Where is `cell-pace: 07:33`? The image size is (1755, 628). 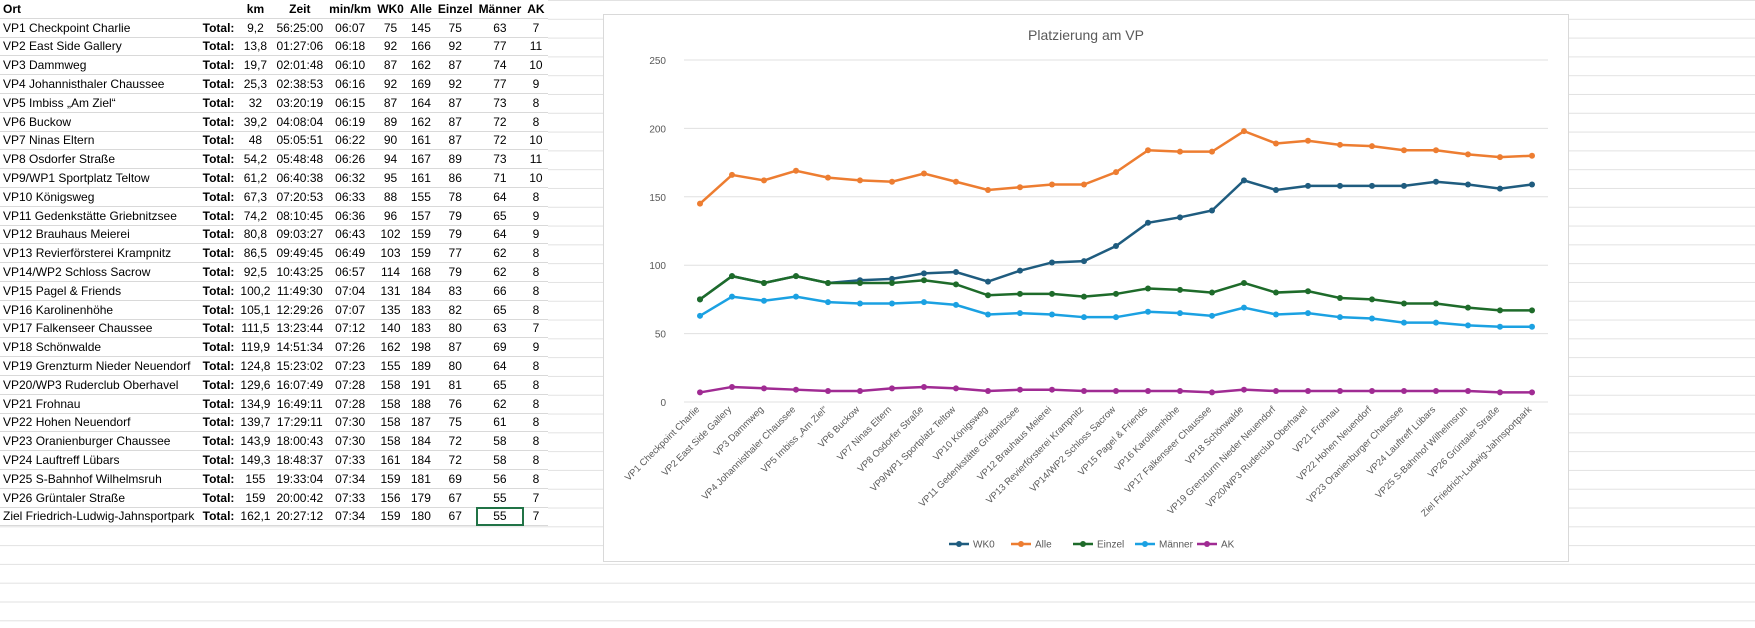
cell-pace: 07:33 is located at coordinates (350, 498).